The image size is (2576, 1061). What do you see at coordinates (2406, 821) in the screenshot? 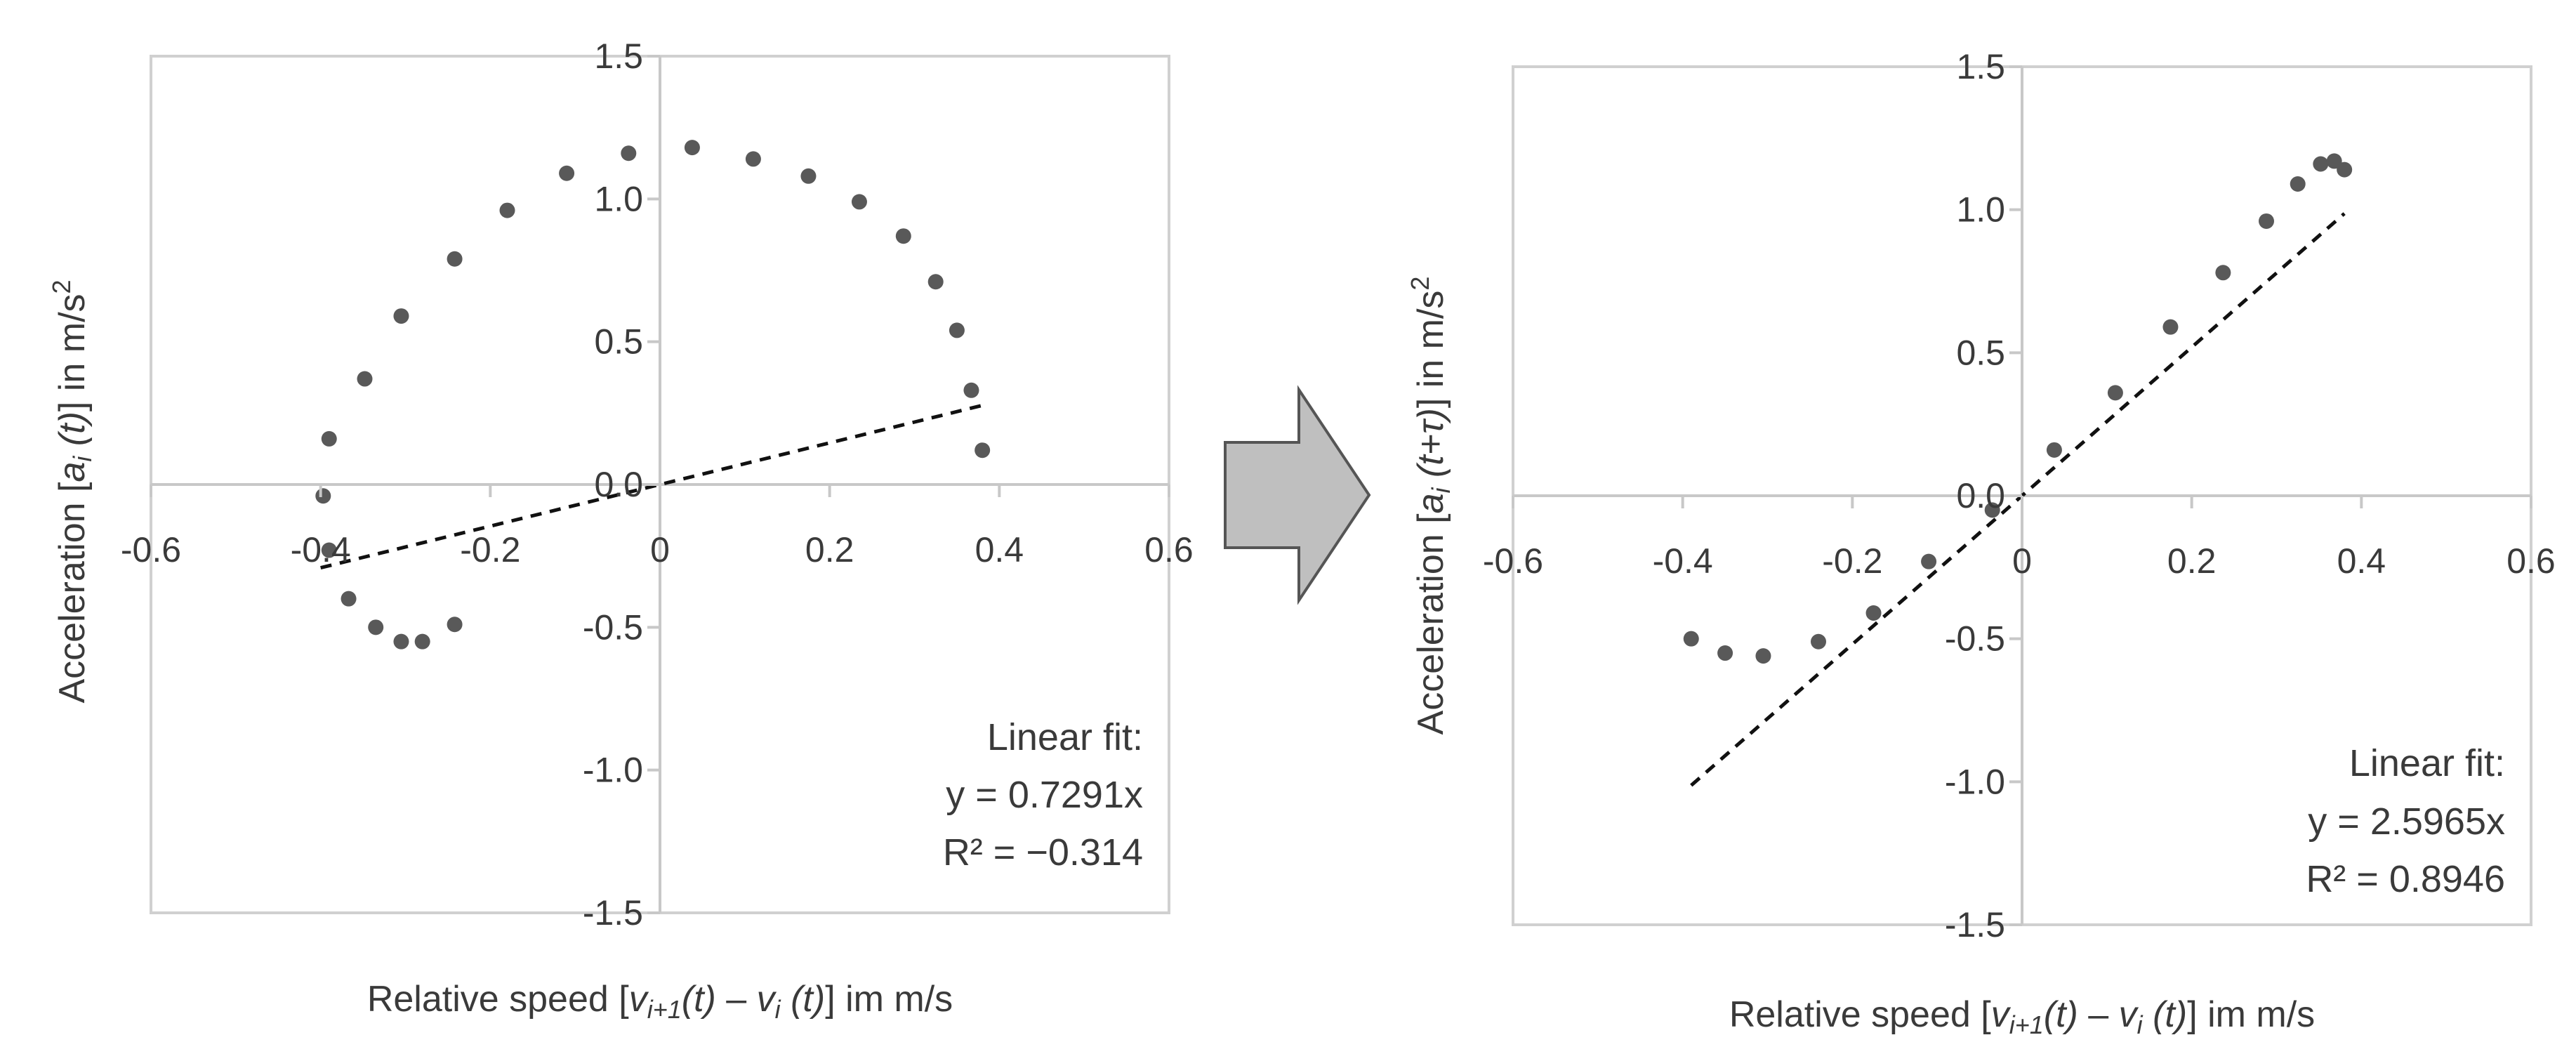
I see `fit-equation: y = 2.5965x` at bounding box center [2406, 821].